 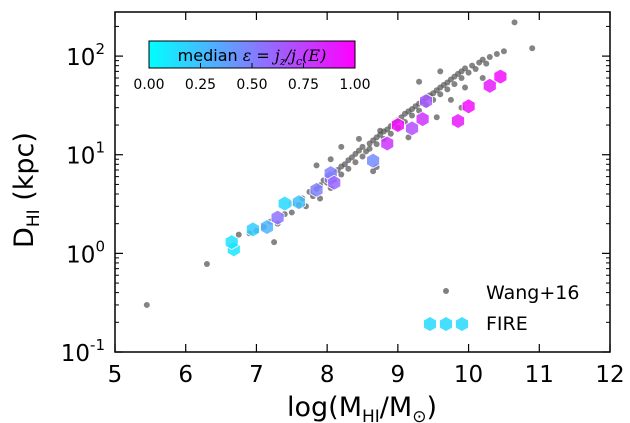 I want to click on legend-marker-wang, so click(x=446, y=291).